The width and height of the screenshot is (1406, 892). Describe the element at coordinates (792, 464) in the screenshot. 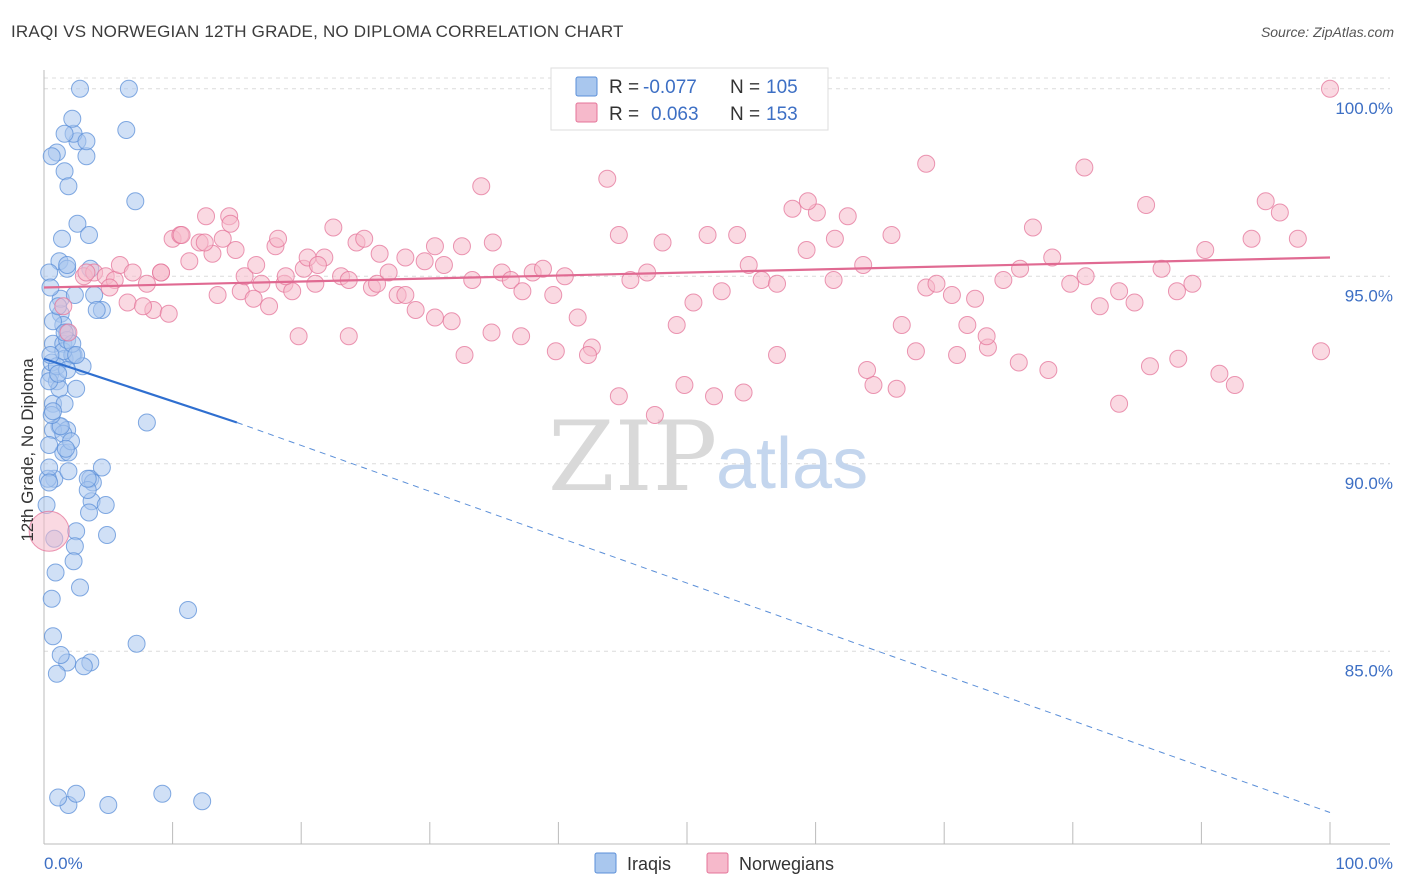

I see `watermark-atlas: atlas` at that location.